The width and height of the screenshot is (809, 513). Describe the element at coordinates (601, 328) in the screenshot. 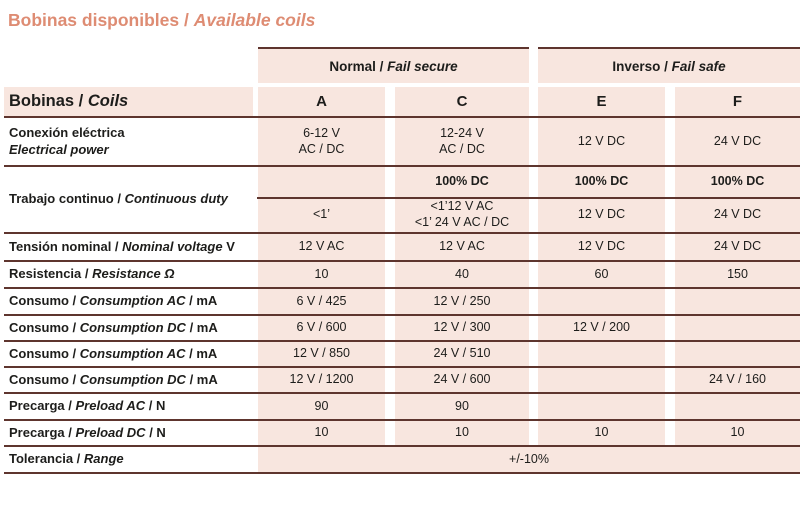

I see `cell-e: 12 V / 200` at that location.